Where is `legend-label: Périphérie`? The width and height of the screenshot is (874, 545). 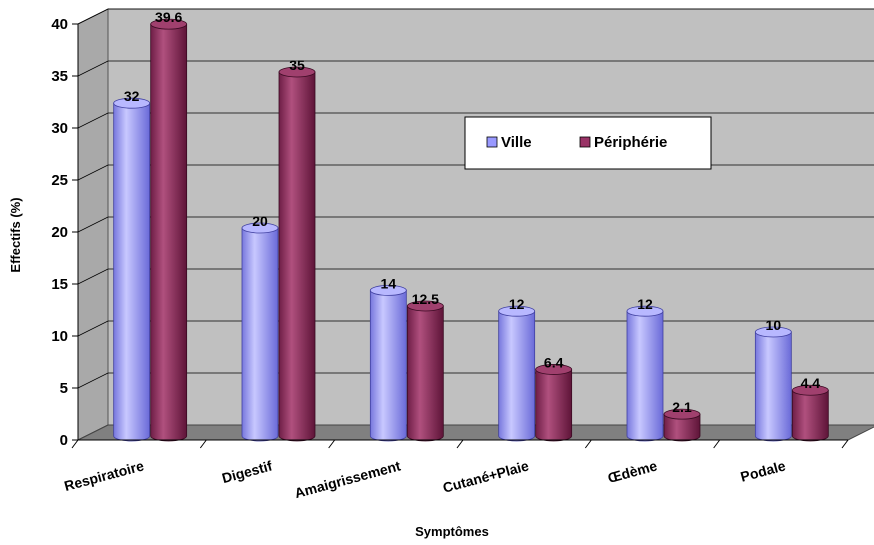 legend-label: Périphérie is located at coordinates (630, 142).